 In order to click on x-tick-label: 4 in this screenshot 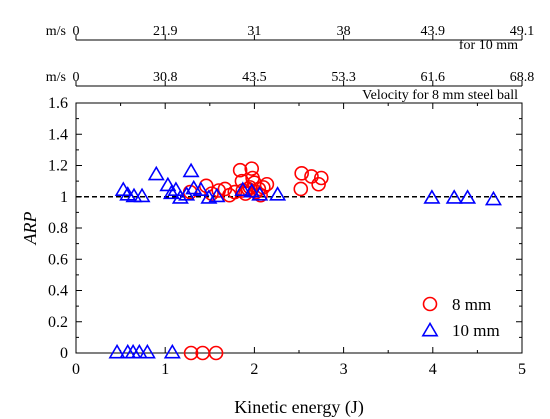, I will do `click(433, 369)`.